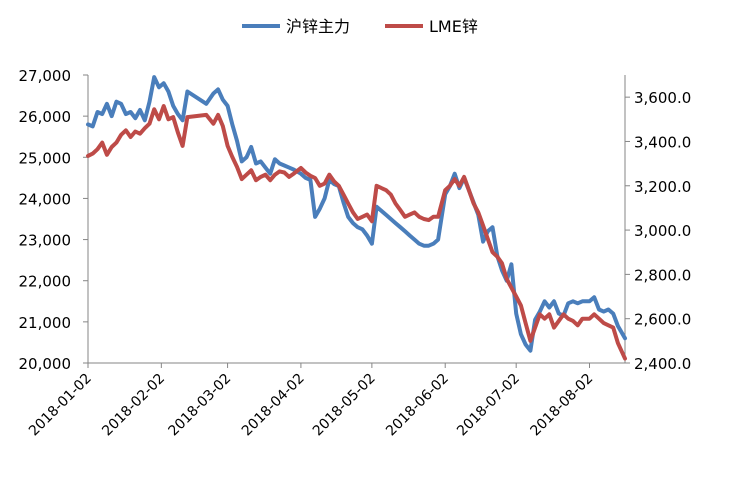  I want to click on x-tick-label: 2018-02-02, so click(133, 405).